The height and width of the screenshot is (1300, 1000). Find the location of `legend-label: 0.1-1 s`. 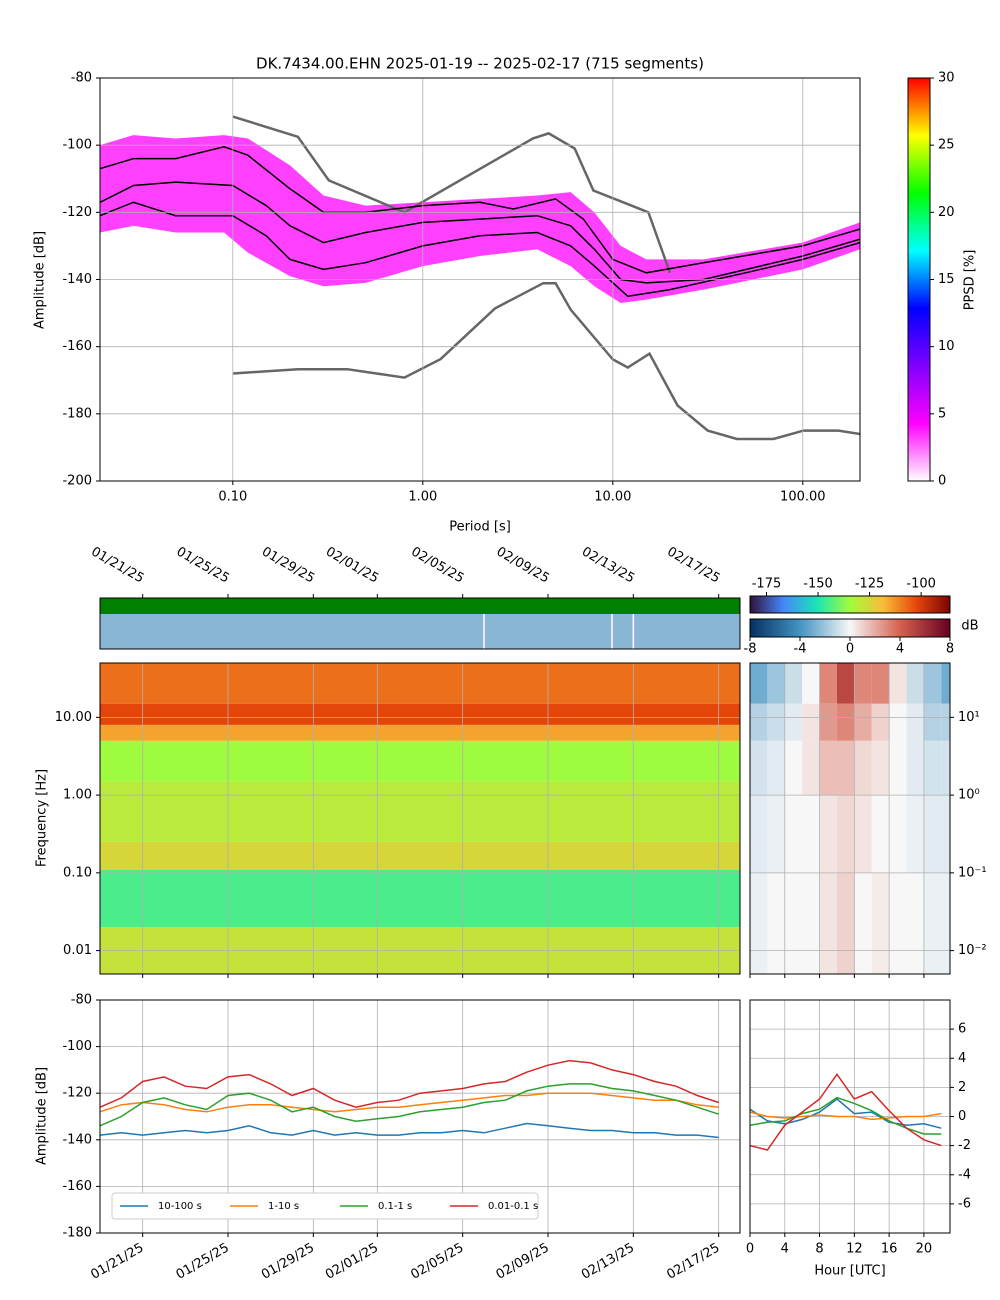

legend-label: 0.1-1 s is located at coordinates (395, 1206).